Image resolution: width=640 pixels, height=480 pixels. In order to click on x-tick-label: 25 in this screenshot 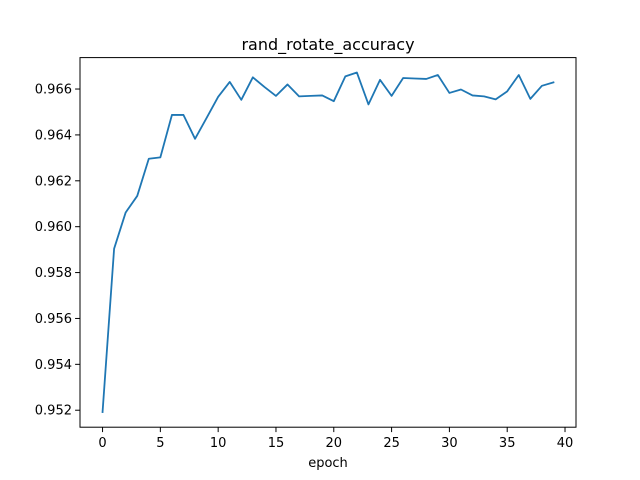, I will do `click(391, 443)`.